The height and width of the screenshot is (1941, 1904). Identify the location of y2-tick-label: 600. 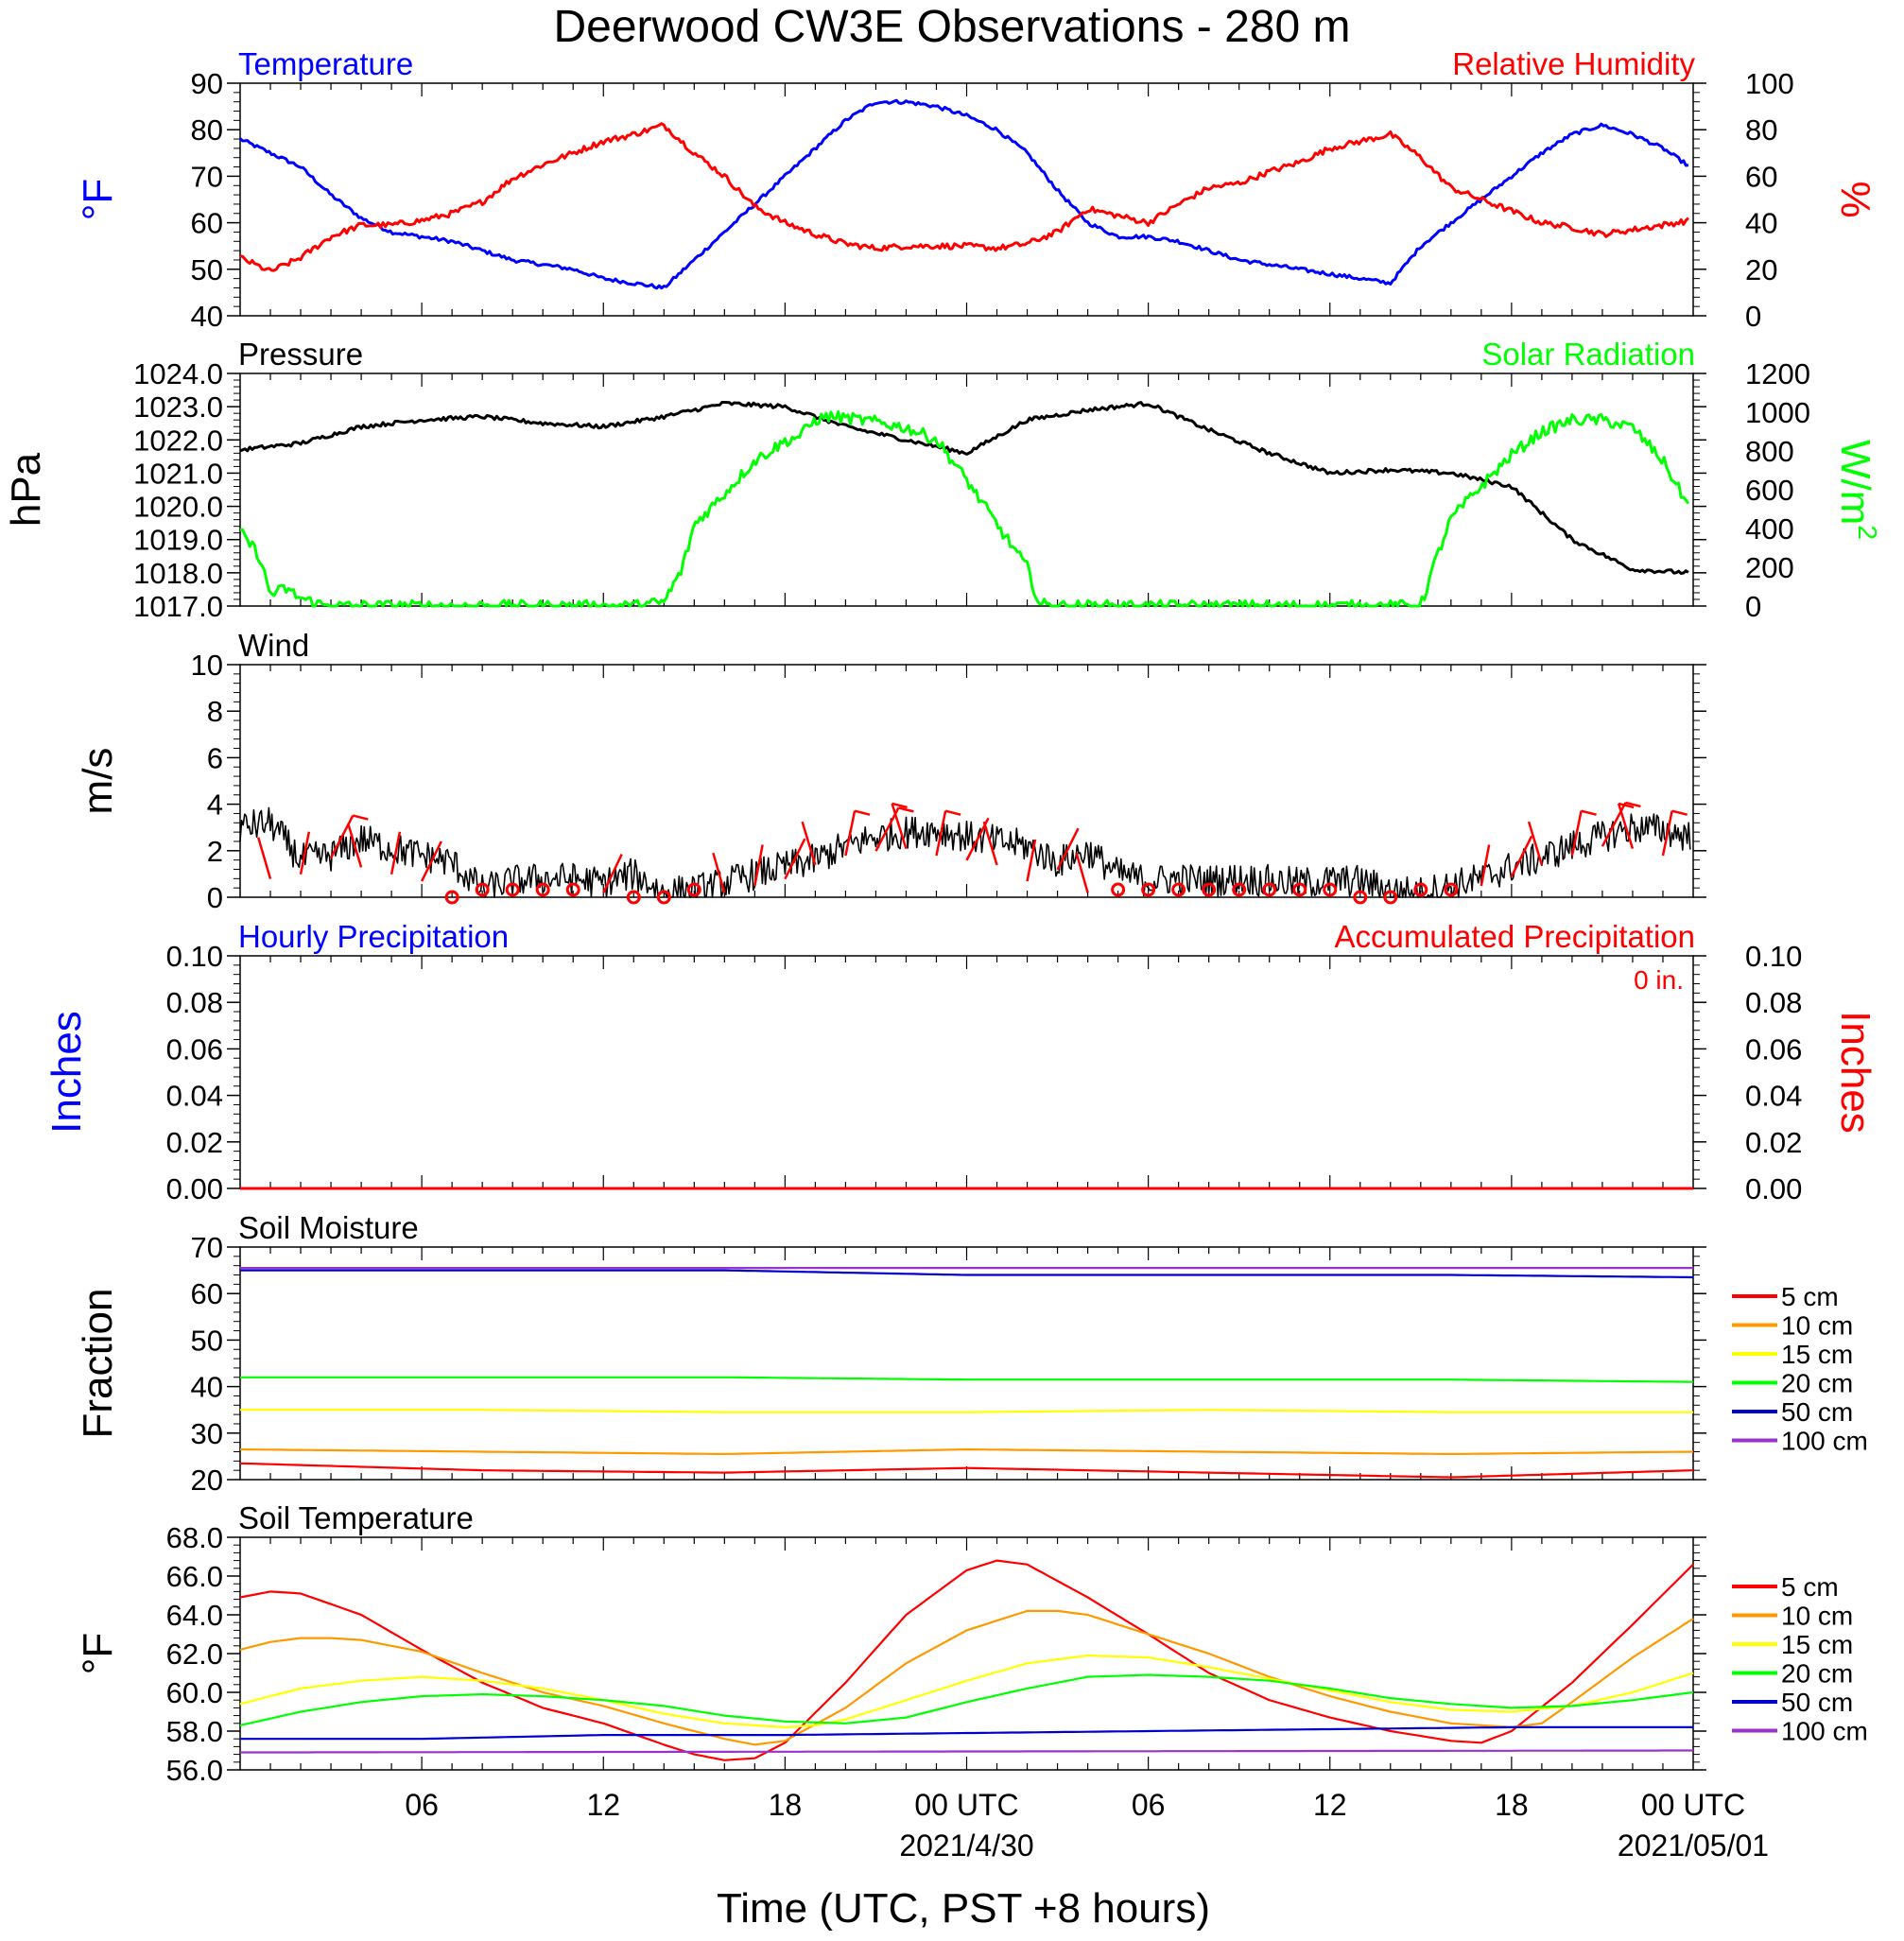
(1770, 491).